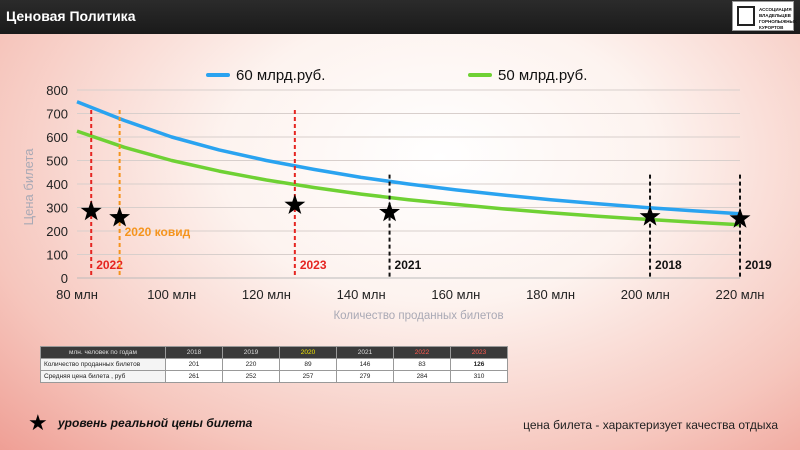  What do you see at coordinates (365, 376) in the screenshot?
I see `table-cell: 279` at bounding box center [365, 376].